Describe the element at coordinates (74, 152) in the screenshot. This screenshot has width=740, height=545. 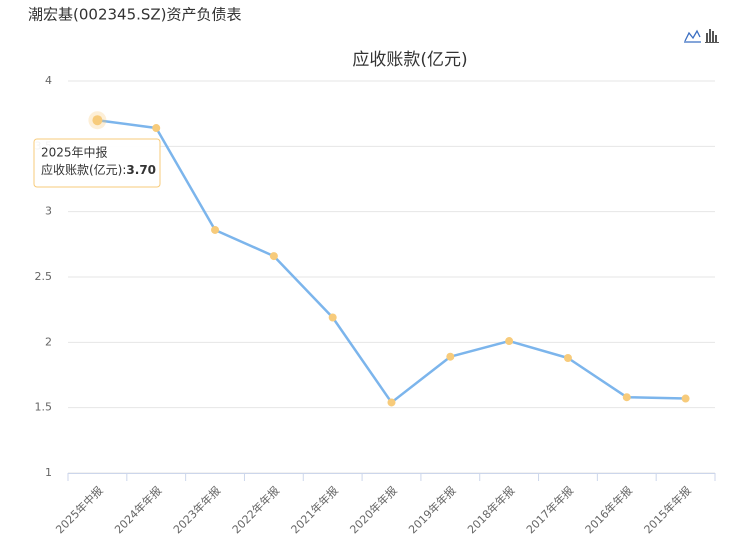
I see `tooltip-title: 2025年中报` at that location.